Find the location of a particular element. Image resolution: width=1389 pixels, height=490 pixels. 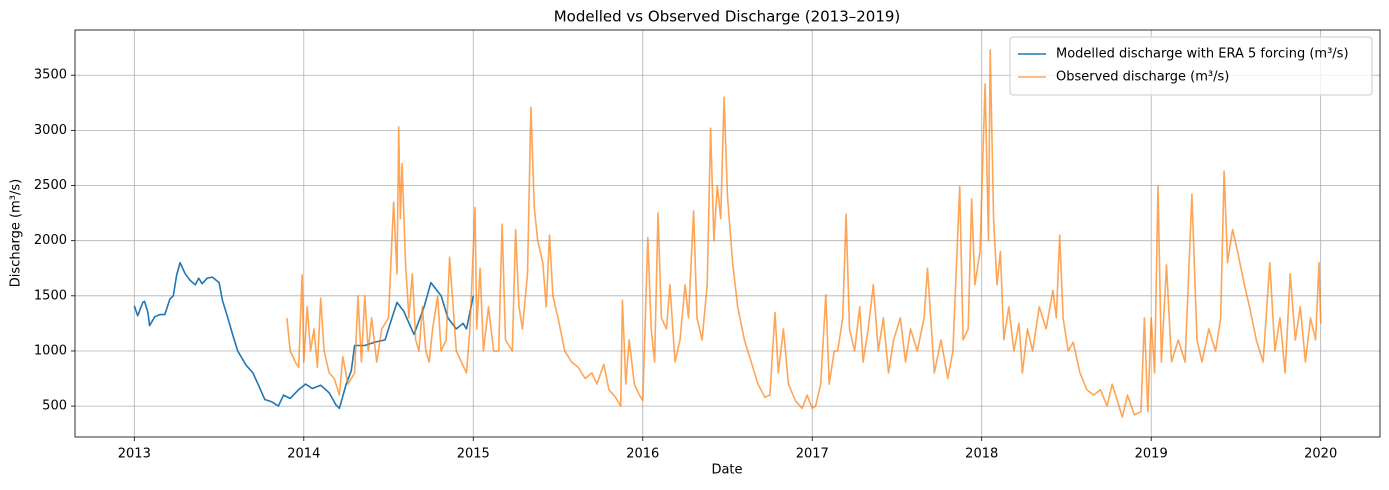

y-tick-label: 500 is located at coordinates (54, 406).